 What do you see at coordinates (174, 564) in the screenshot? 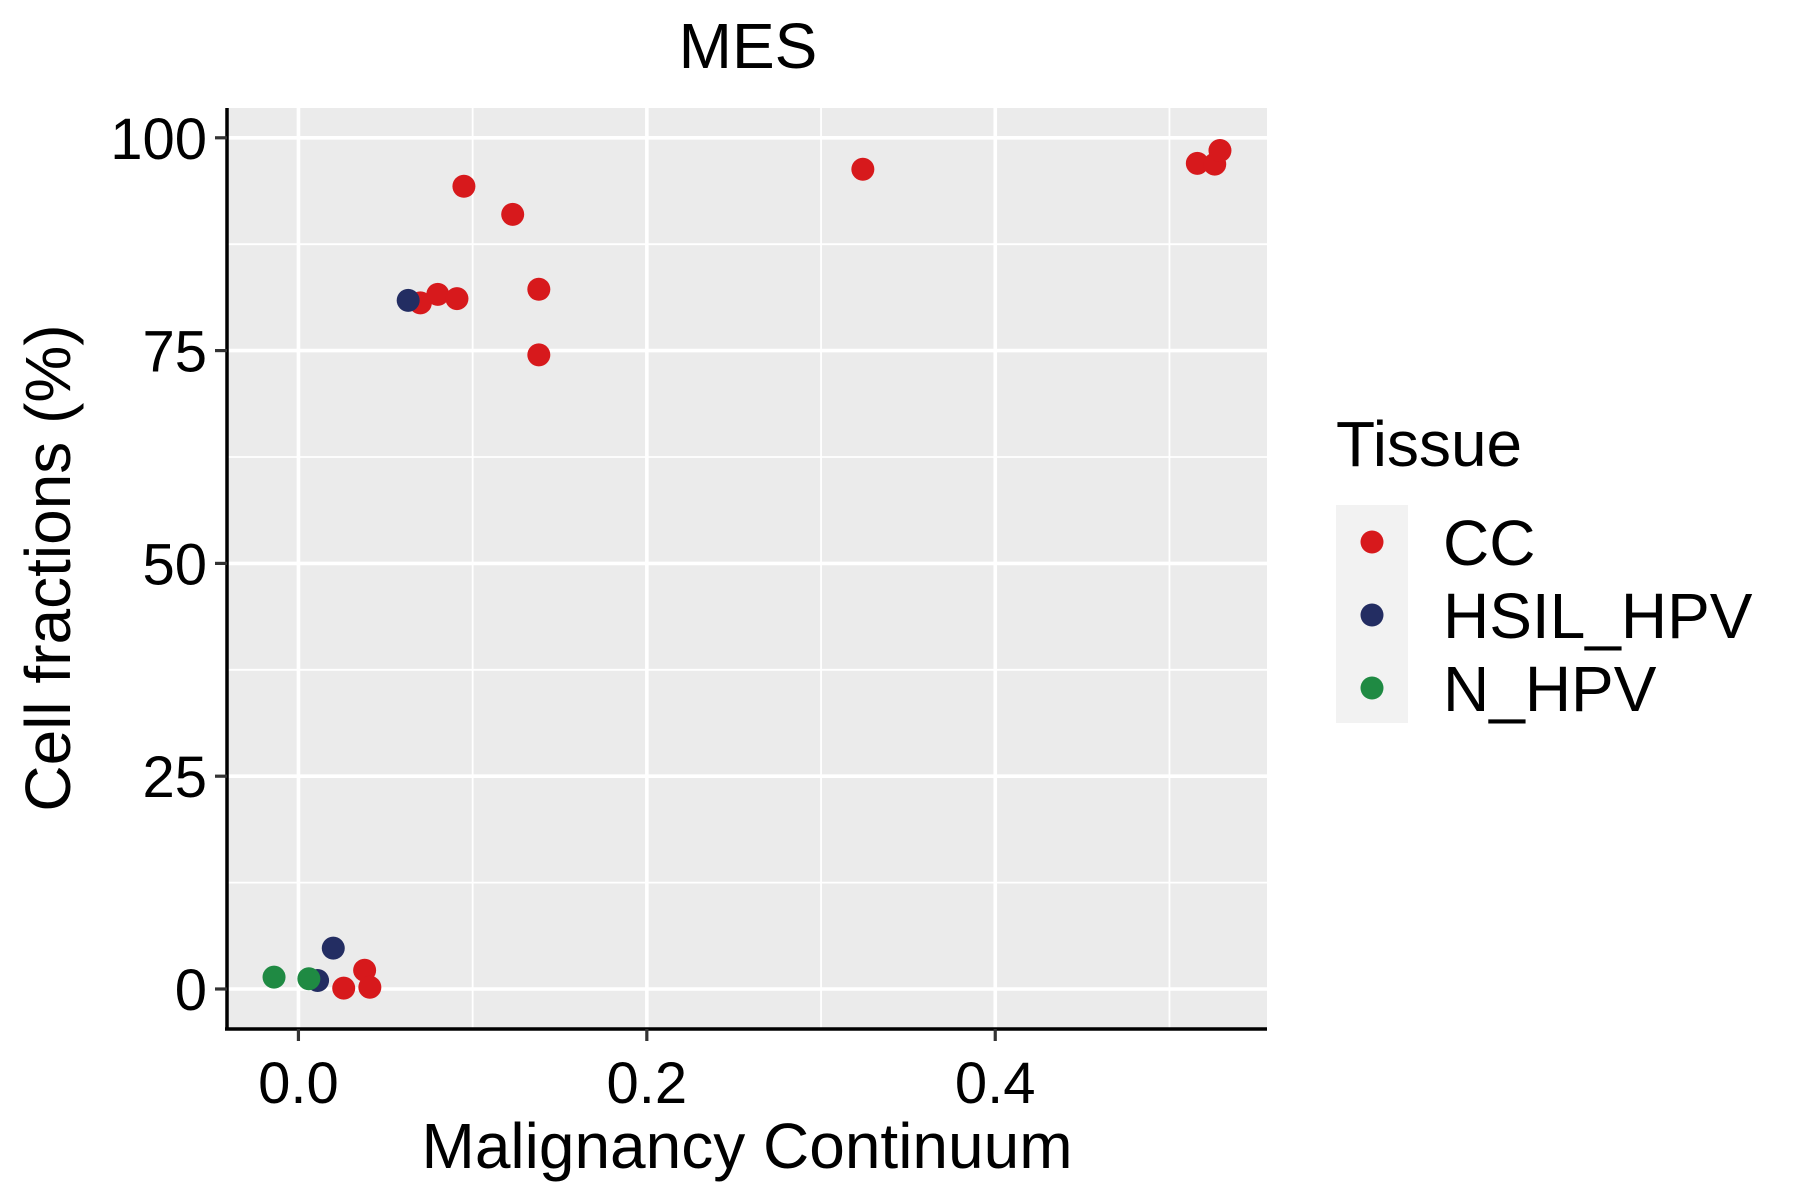
I see `y-tick-label: 50` at bounding box center [174, 564].